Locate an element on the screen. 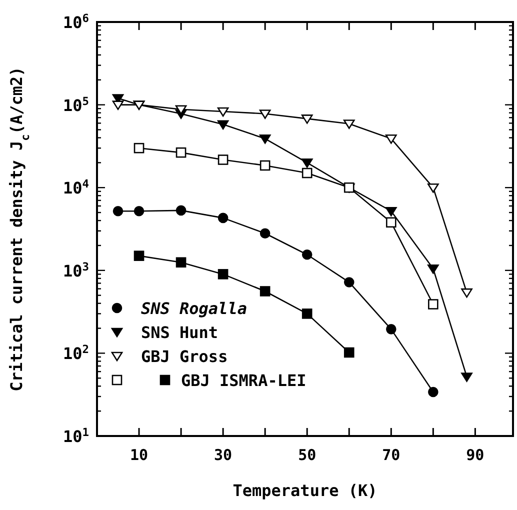 This screenshot has height=510, width=517. x-tick-label: 10 is located at coordinates (139, 455).